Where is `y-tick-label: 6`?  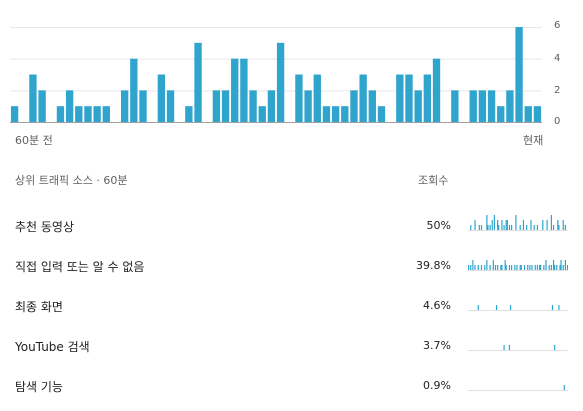
y-tick-label: 6 is located at coordinates (557, 25).